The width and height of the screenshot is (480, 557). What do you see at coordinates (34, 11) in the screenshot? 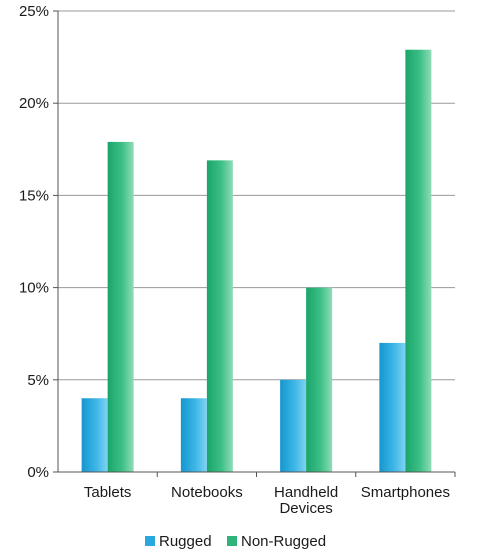
I see `y-tick-label: 25%` at bounding box center [34, 11].